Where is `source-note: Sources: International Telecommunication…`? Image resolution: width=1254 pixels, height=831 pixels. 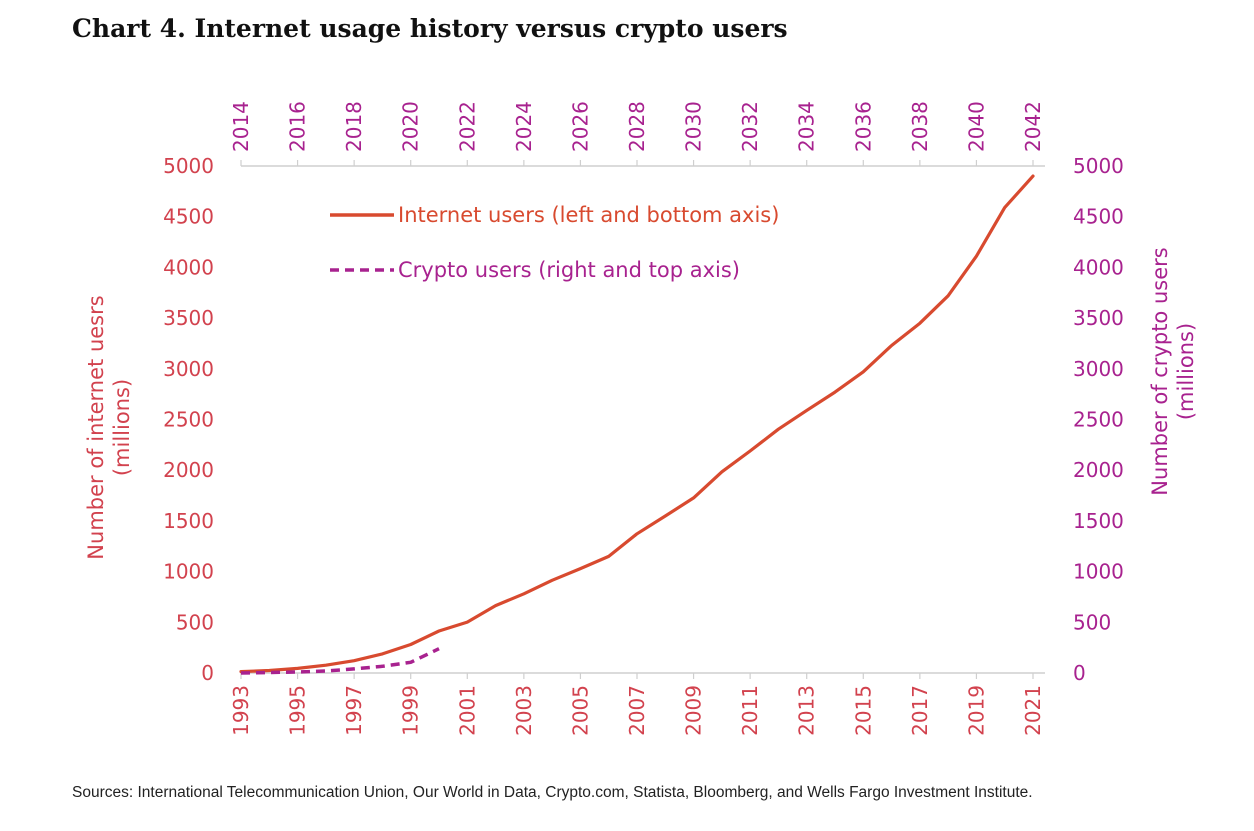 source-note: Sources: International Telecommunication… is located at coordinates (552, 792).